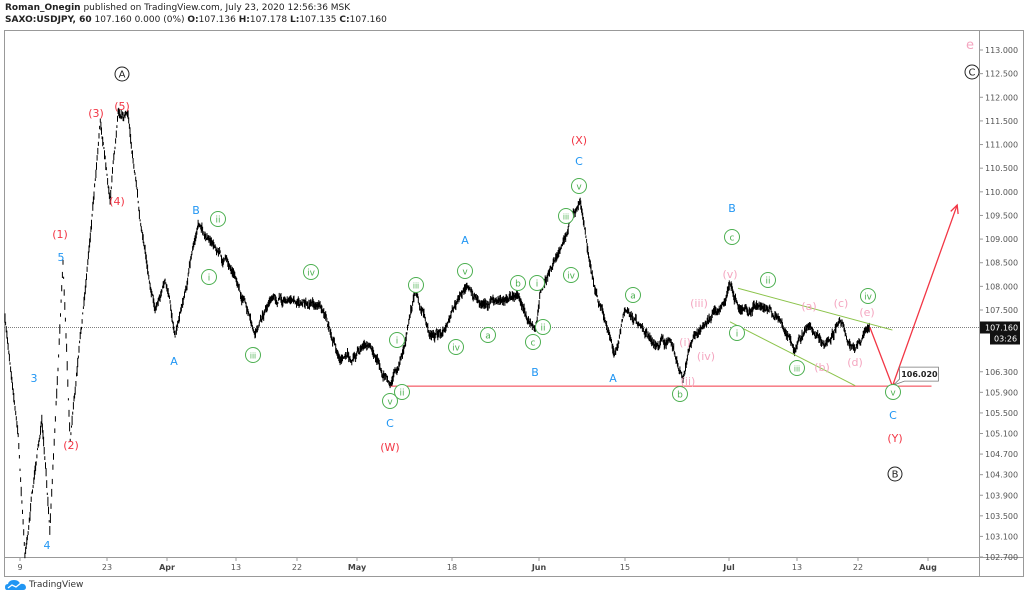 The height and width of the screenshot is (600, 1024). I want to click on time-tick-label: 22, so click(297, 567).